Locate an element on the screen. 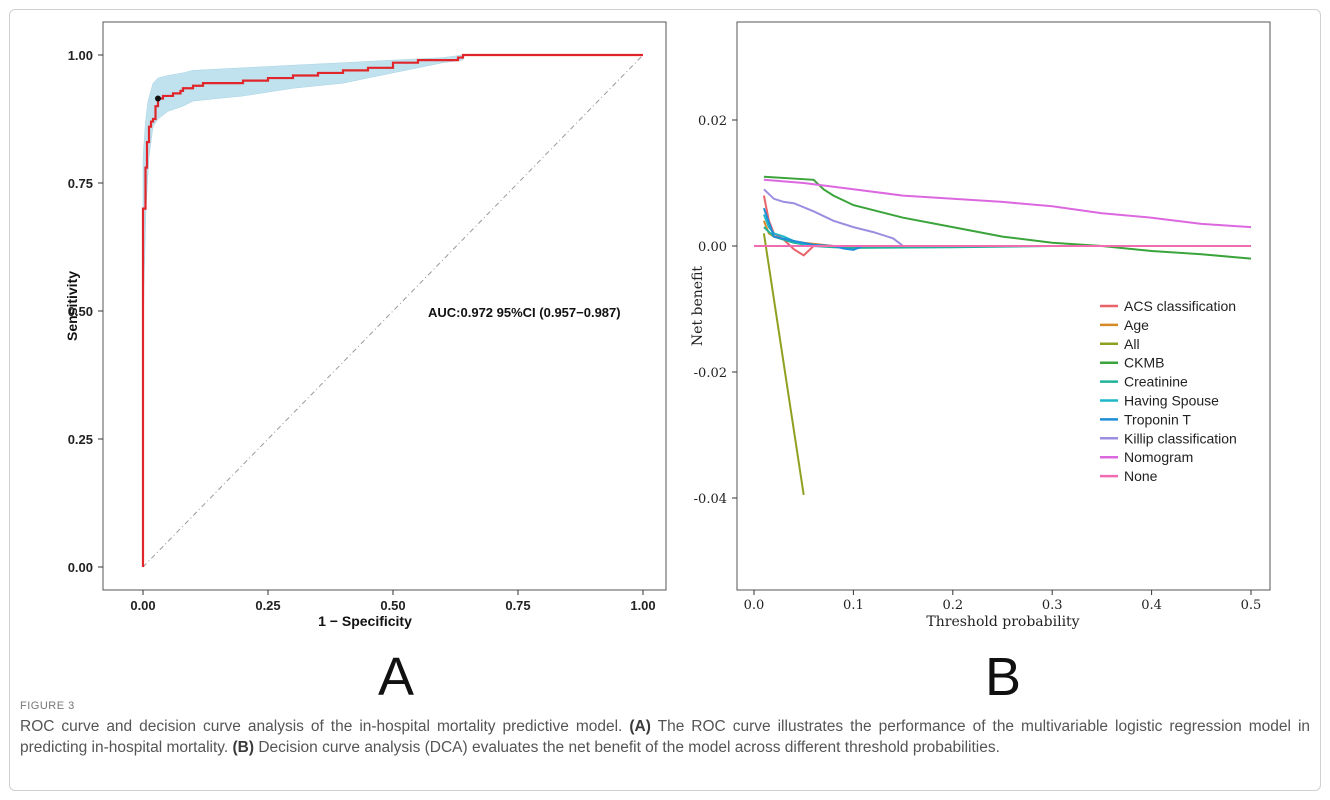 The width and height of the screenshot is (1330, 800). roc-x-axis-label: 1 − Specificity is located at coordinates (365, 621).